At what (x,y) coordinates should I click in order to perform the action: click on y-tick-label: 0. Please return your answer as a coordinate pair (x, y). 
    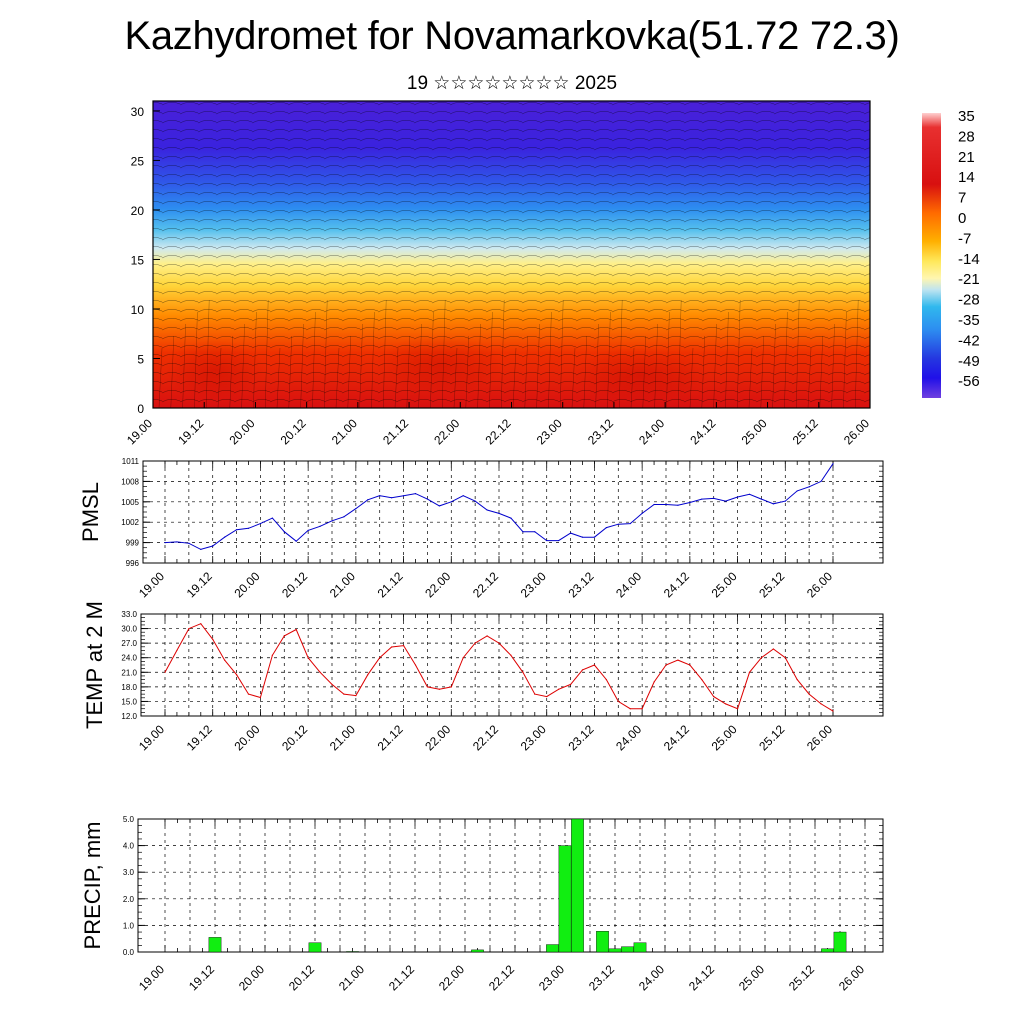
    Looking at the image, I should click on (140, 409).